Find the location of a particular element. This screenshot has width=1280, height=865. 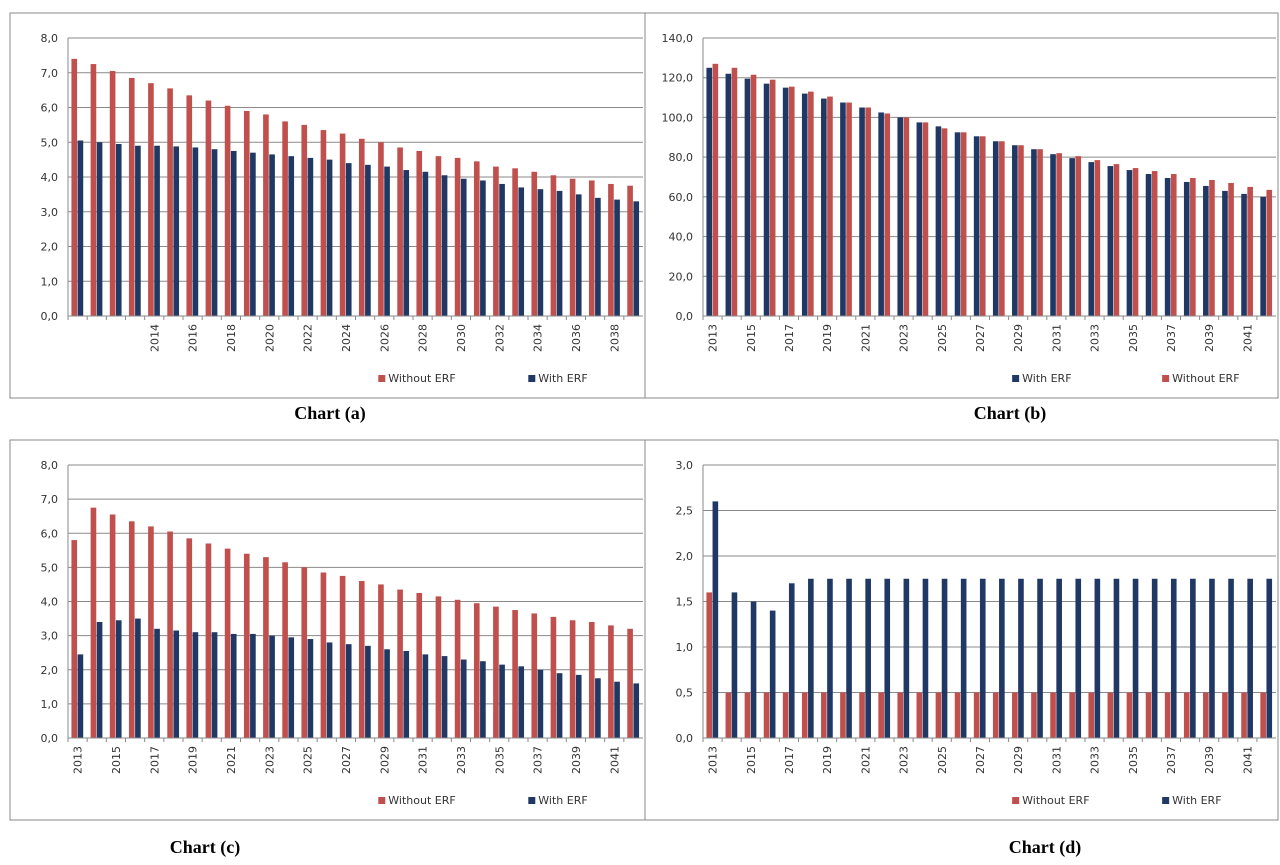

x-tick-label: 2022 is located at coordinates (308, 338).